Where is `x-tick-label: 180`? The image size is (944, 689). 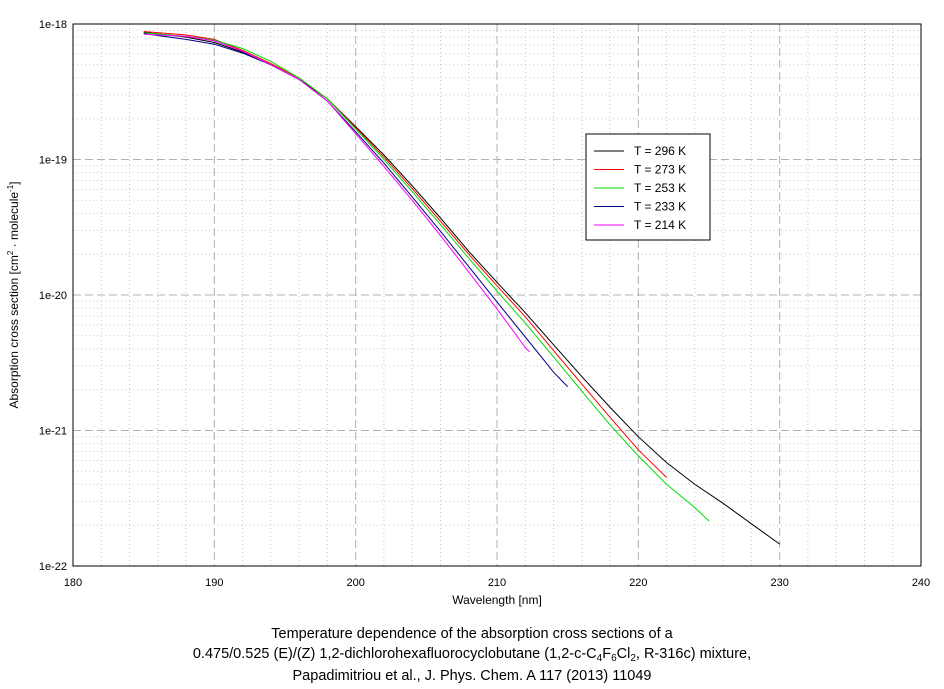
x-tick-label: 180 is located at coordinates (73, 583).